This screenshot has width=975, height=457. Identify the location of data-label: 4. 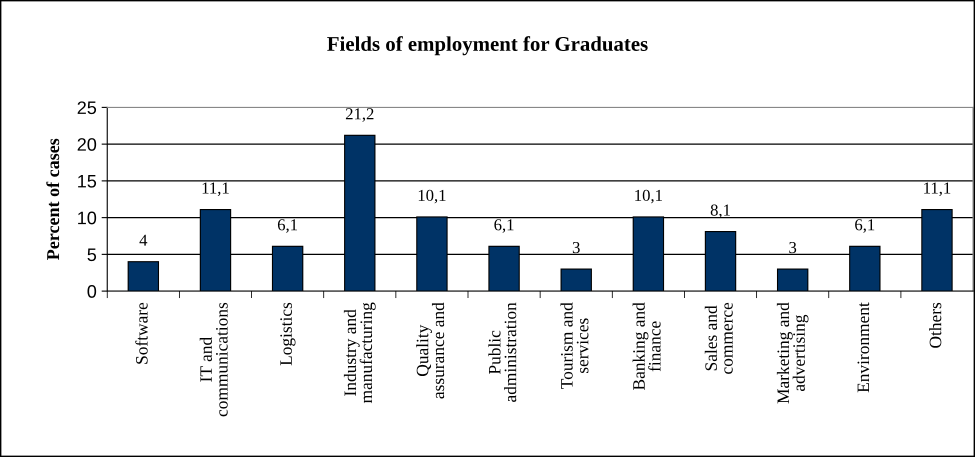
(143, 240).